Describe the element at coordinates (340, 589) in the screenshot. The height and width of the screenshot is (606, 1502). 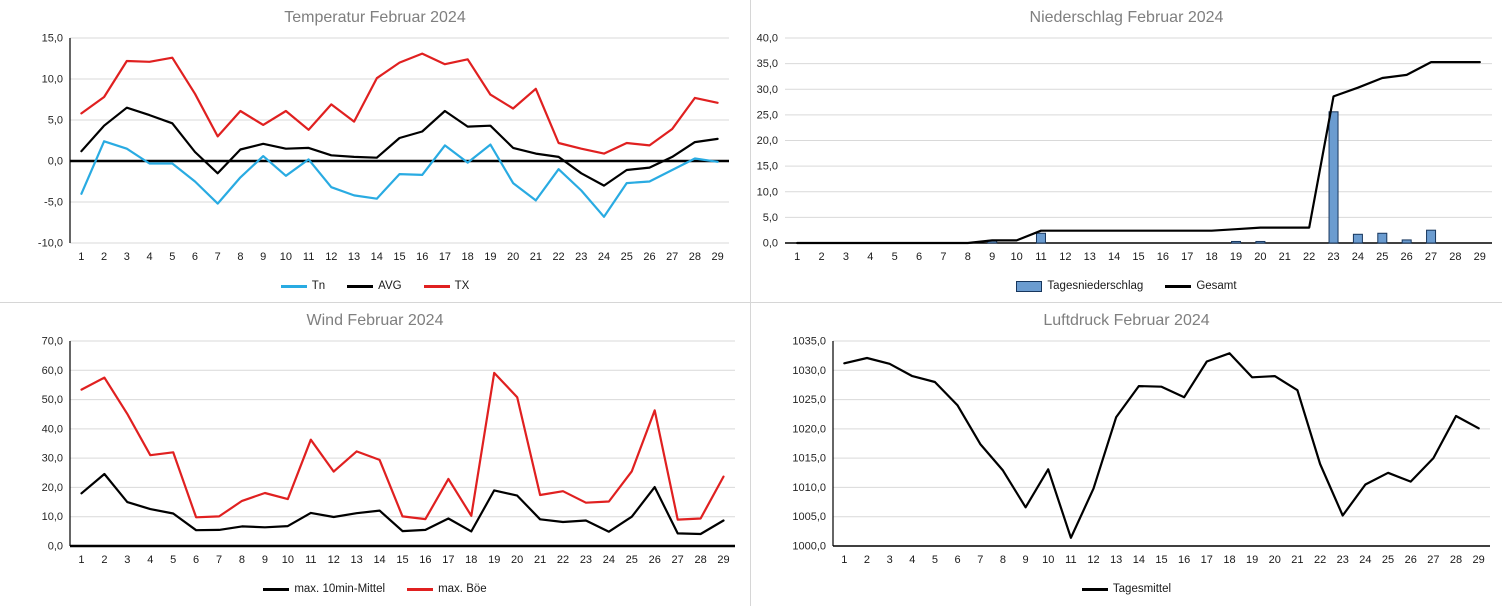
I see `legend-label-max-10min-mittel: max. 10min-Mittel` at that location.